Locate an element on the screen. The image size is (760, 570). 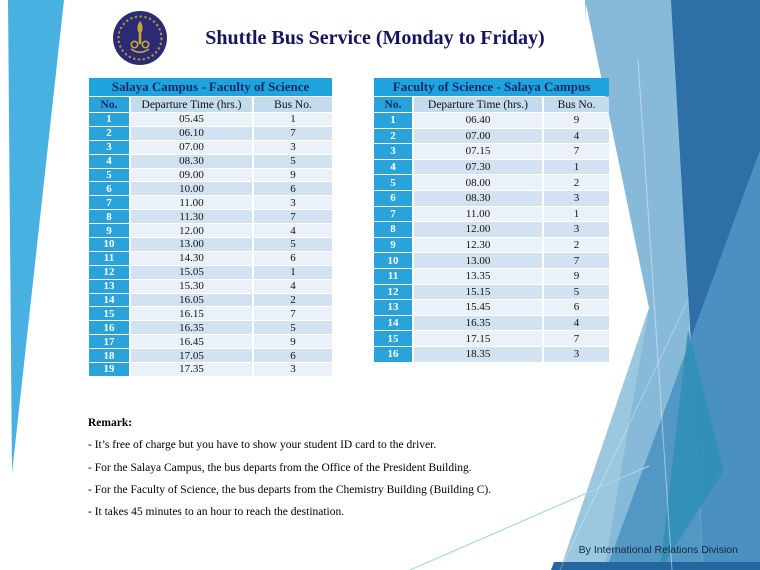
bus-number-cell: 6 is located at coordinates (293, 356).